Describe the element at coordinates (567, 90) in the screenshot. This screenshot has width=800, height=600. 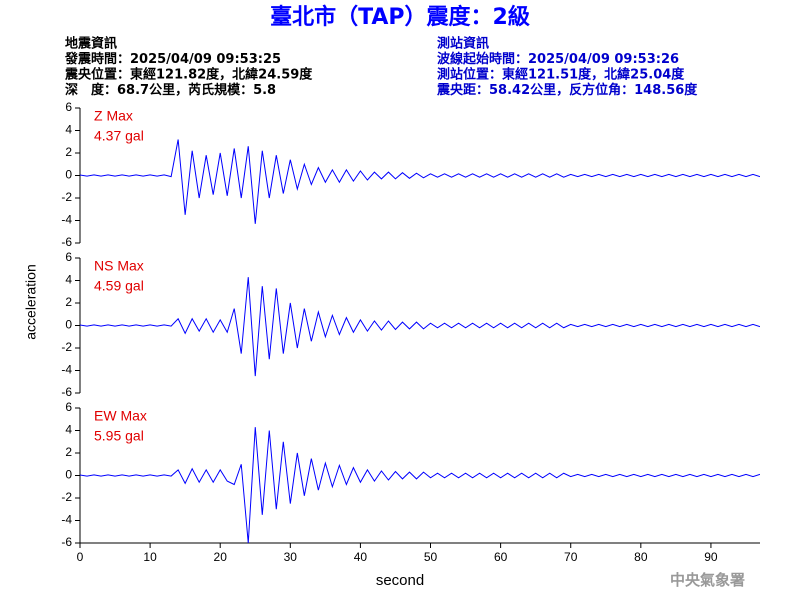
I see `info-right-line: 震央距：58.42公里，反方位角：148.56度` at that location.